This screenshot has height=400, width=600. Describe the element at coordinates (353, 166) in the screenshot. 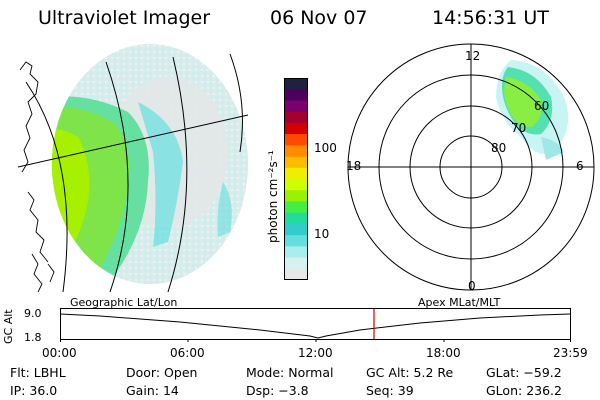

I see `mlt-label-18: 18` at that location.